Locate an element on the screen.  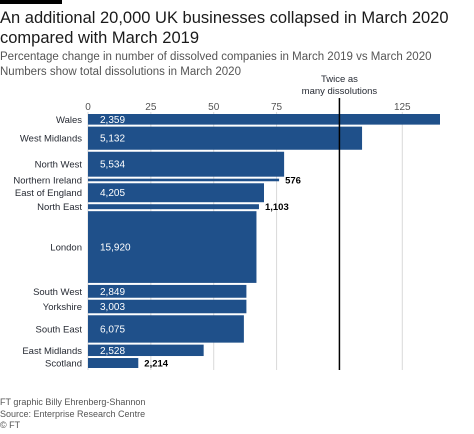
category-label: West Midlands is located at coordinates (51, 139).